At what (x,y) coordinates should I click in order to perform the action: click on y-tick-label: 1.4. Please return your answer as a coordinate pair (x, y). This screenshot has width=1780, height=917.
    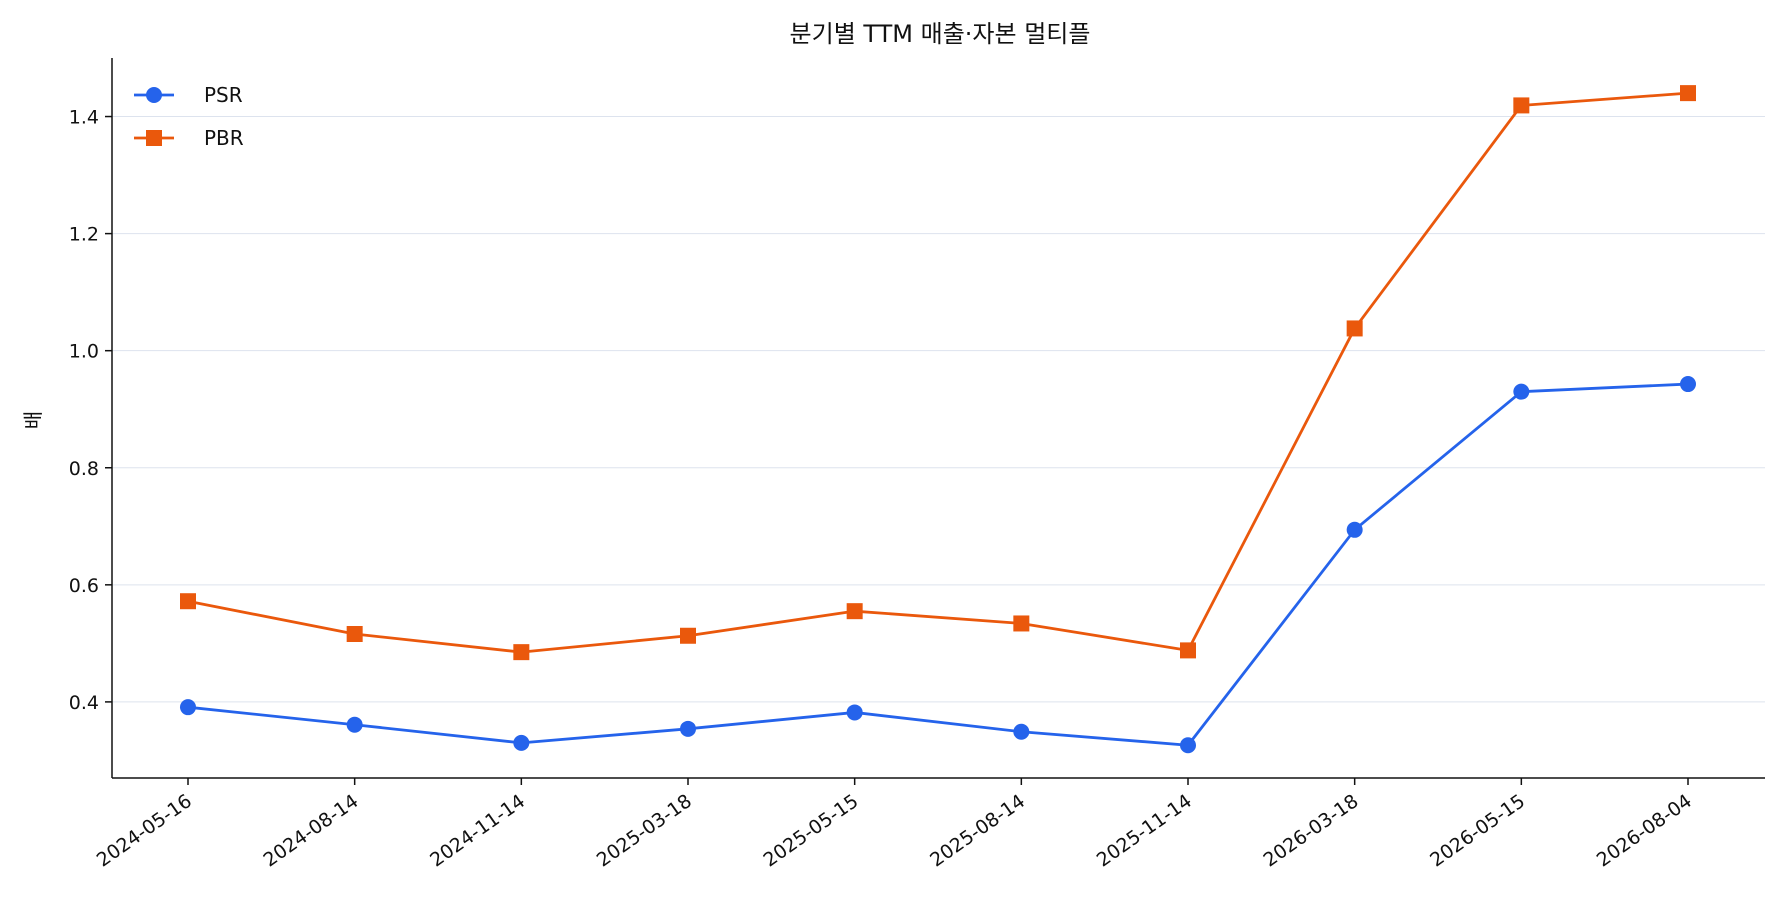
    Looking at the image, I should click on (84, 118).